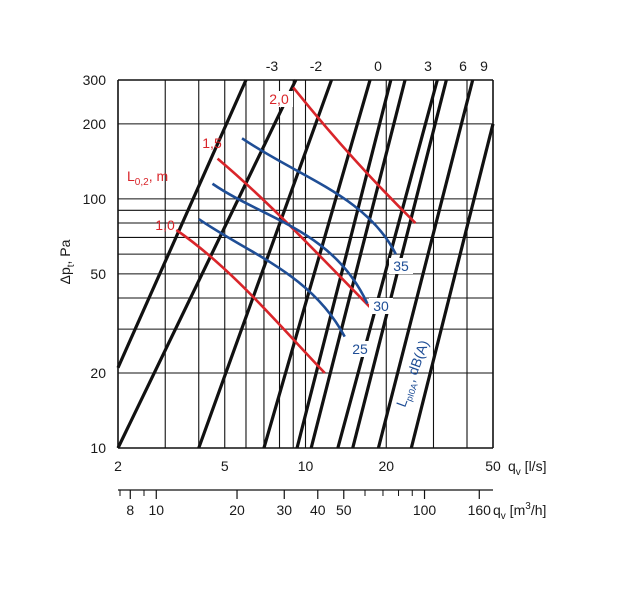 The width and height of the screenshot is (635, 600). Describe the element at coordinates (212, 143) in the screenshot. I see `throw-label-1-5: 1,5` at that location.